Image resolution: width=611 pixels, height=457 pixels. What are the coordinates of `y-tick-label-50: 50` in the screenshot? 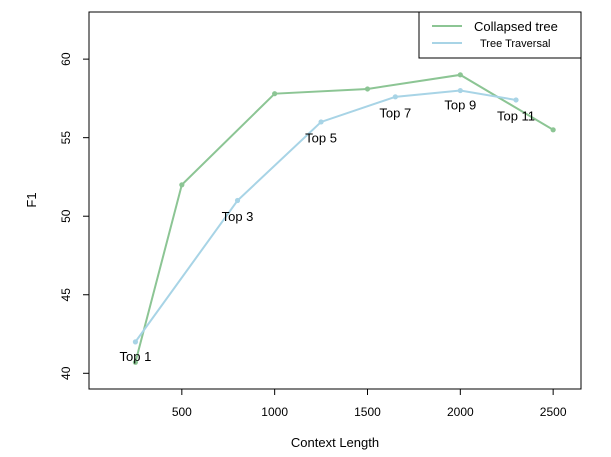 It's located at (66, 216).